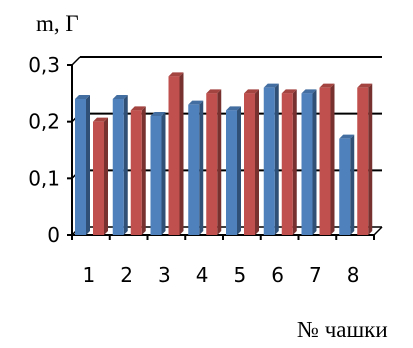 The height and width of the screenshot is (348, 413). Describe the element at coordinates (378, 231) in the screenshot. I see `floor-right-edge` at that location.